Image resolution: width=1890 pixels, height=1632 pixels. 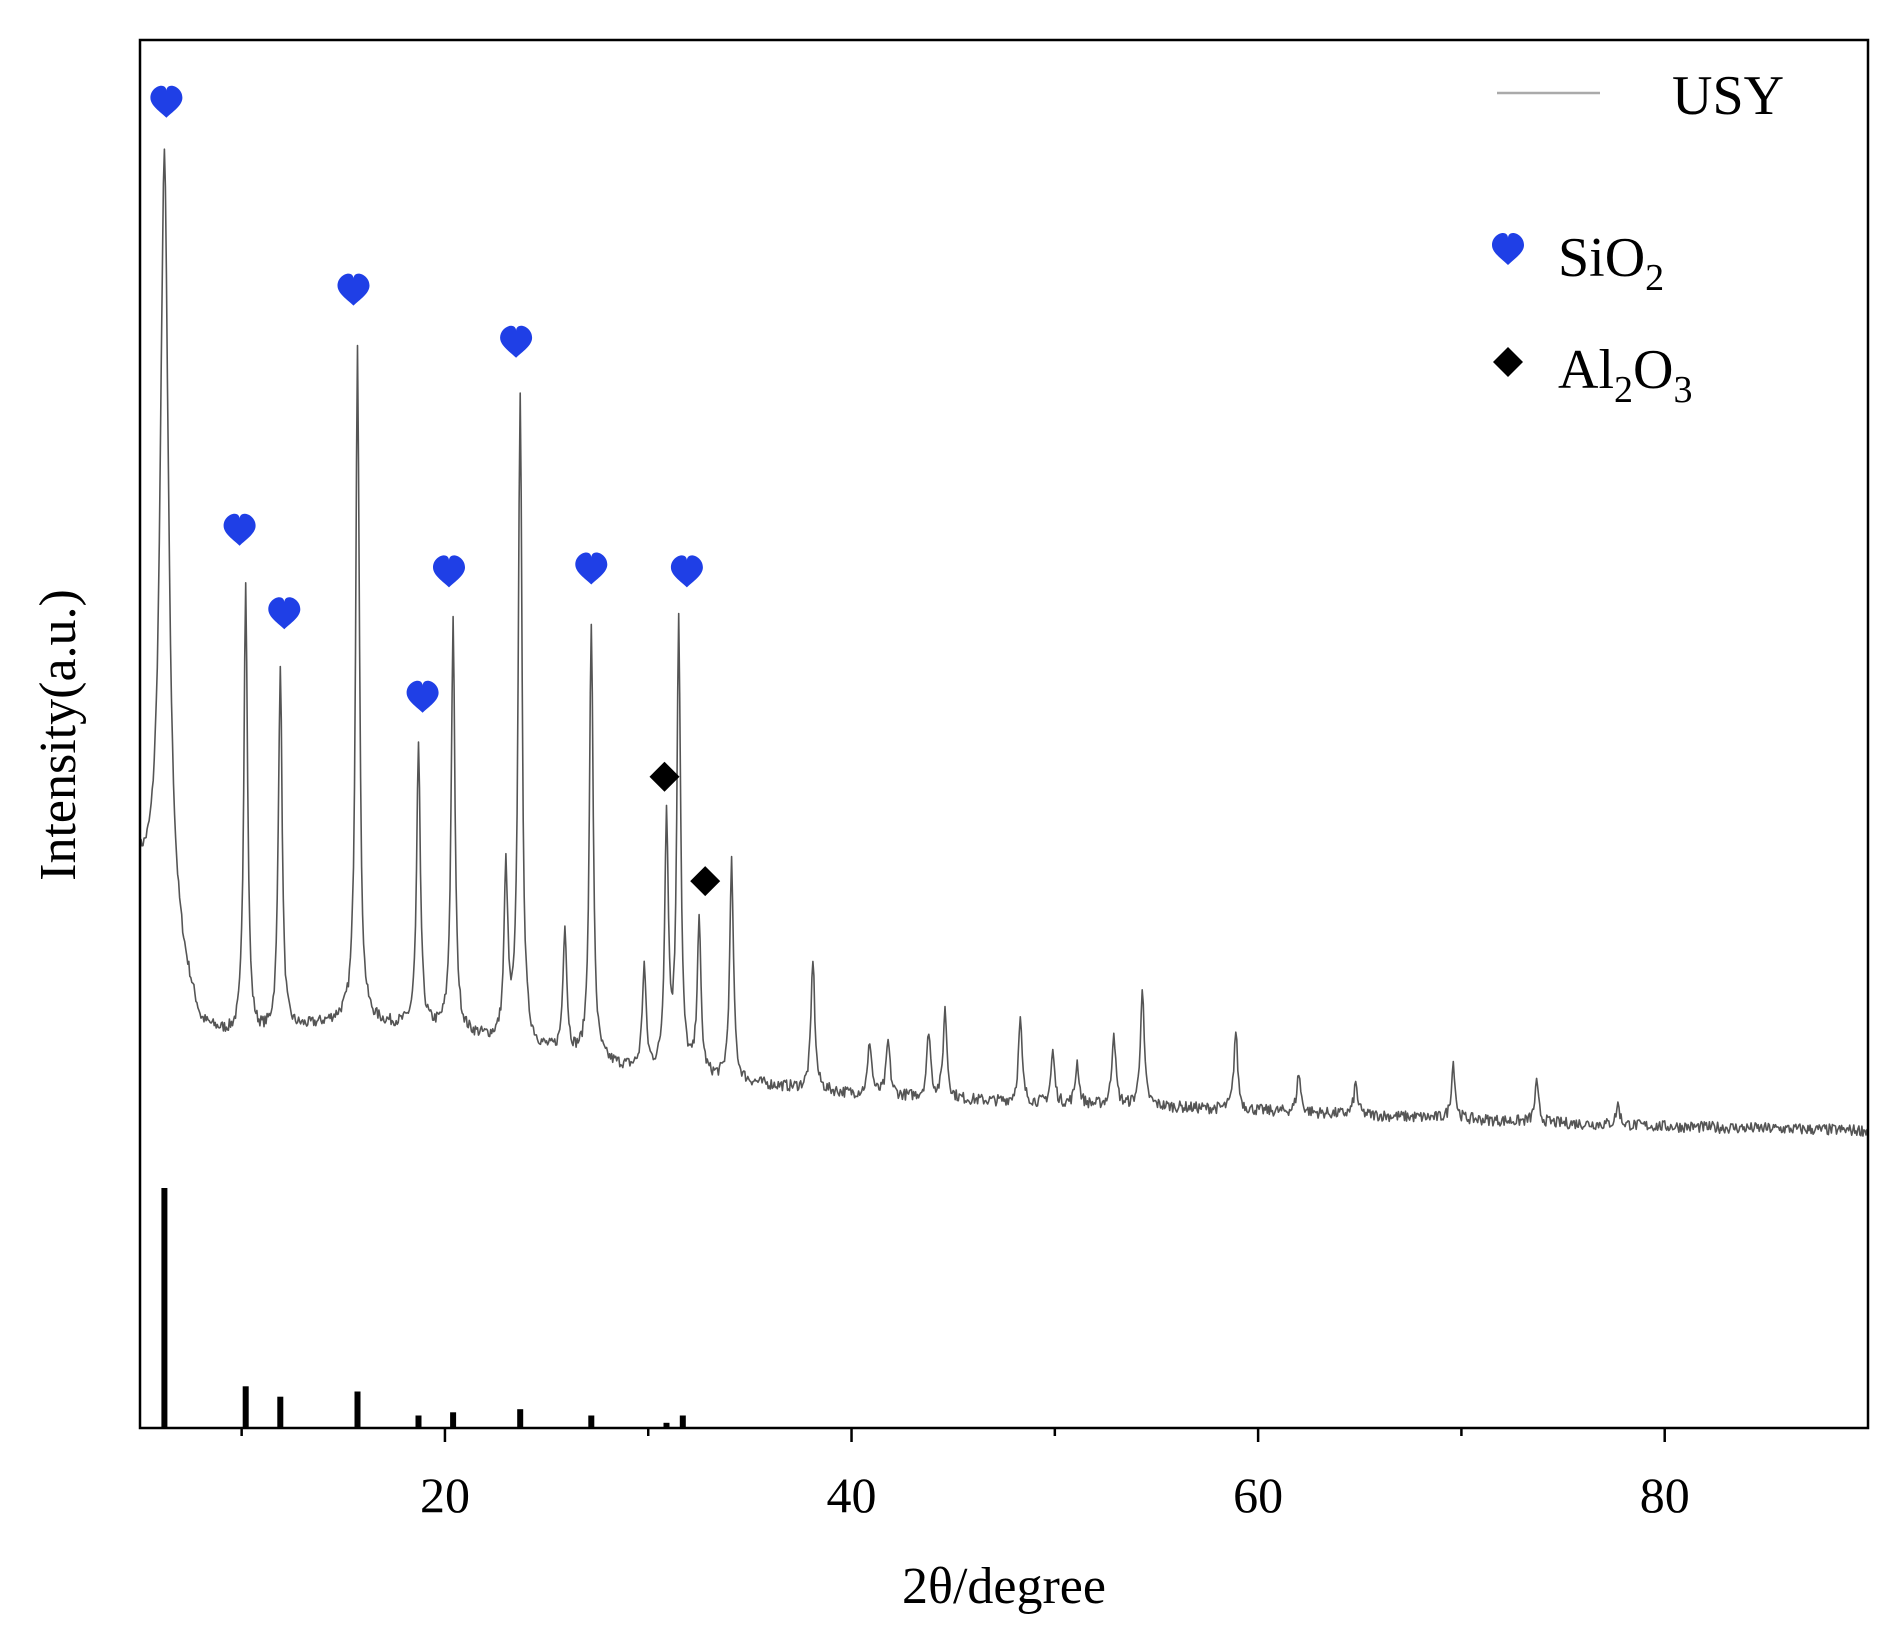 What do you see at coordinates (58, 735) in the screenshot?
I see `y-axis-label: Intensity(a.u.)` at bounding box center [58, 735].